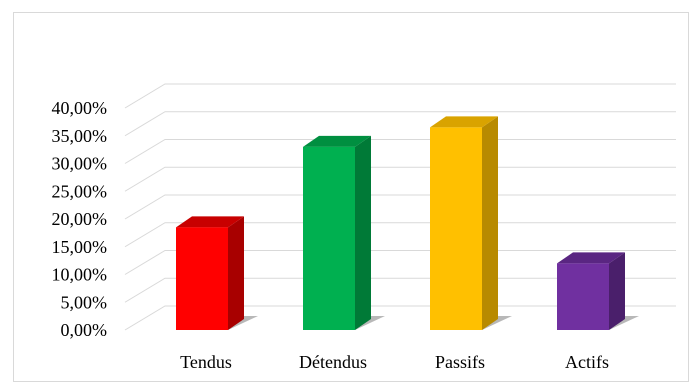 The height and width of the screenshot is (382, 691). What do you see at coordinates (394, 362) in the screenshot?
I see `x-axis-categories: Tendus Détendus Passifs Actifs` at bounding box center [394, 362].